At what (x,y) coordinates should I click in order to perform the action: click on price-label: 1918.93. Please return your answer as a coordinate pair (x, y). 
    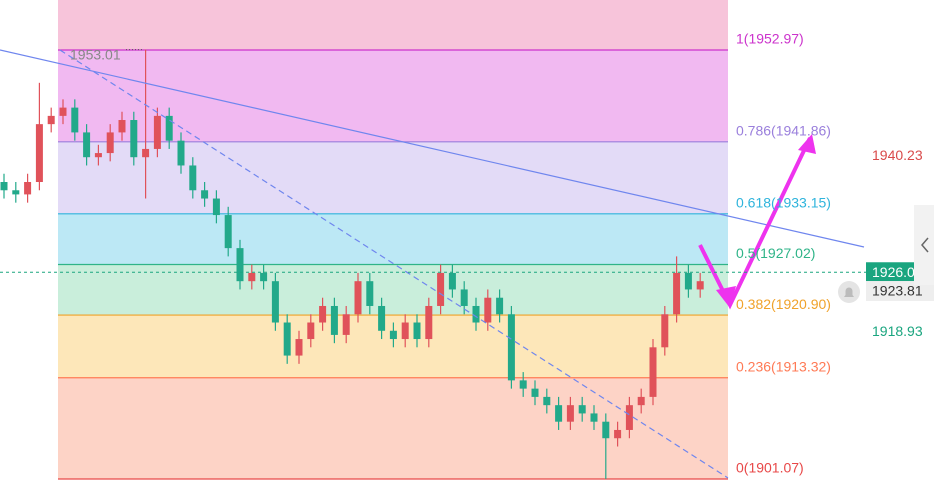
    Looking at the image, I should click on (897, 331).